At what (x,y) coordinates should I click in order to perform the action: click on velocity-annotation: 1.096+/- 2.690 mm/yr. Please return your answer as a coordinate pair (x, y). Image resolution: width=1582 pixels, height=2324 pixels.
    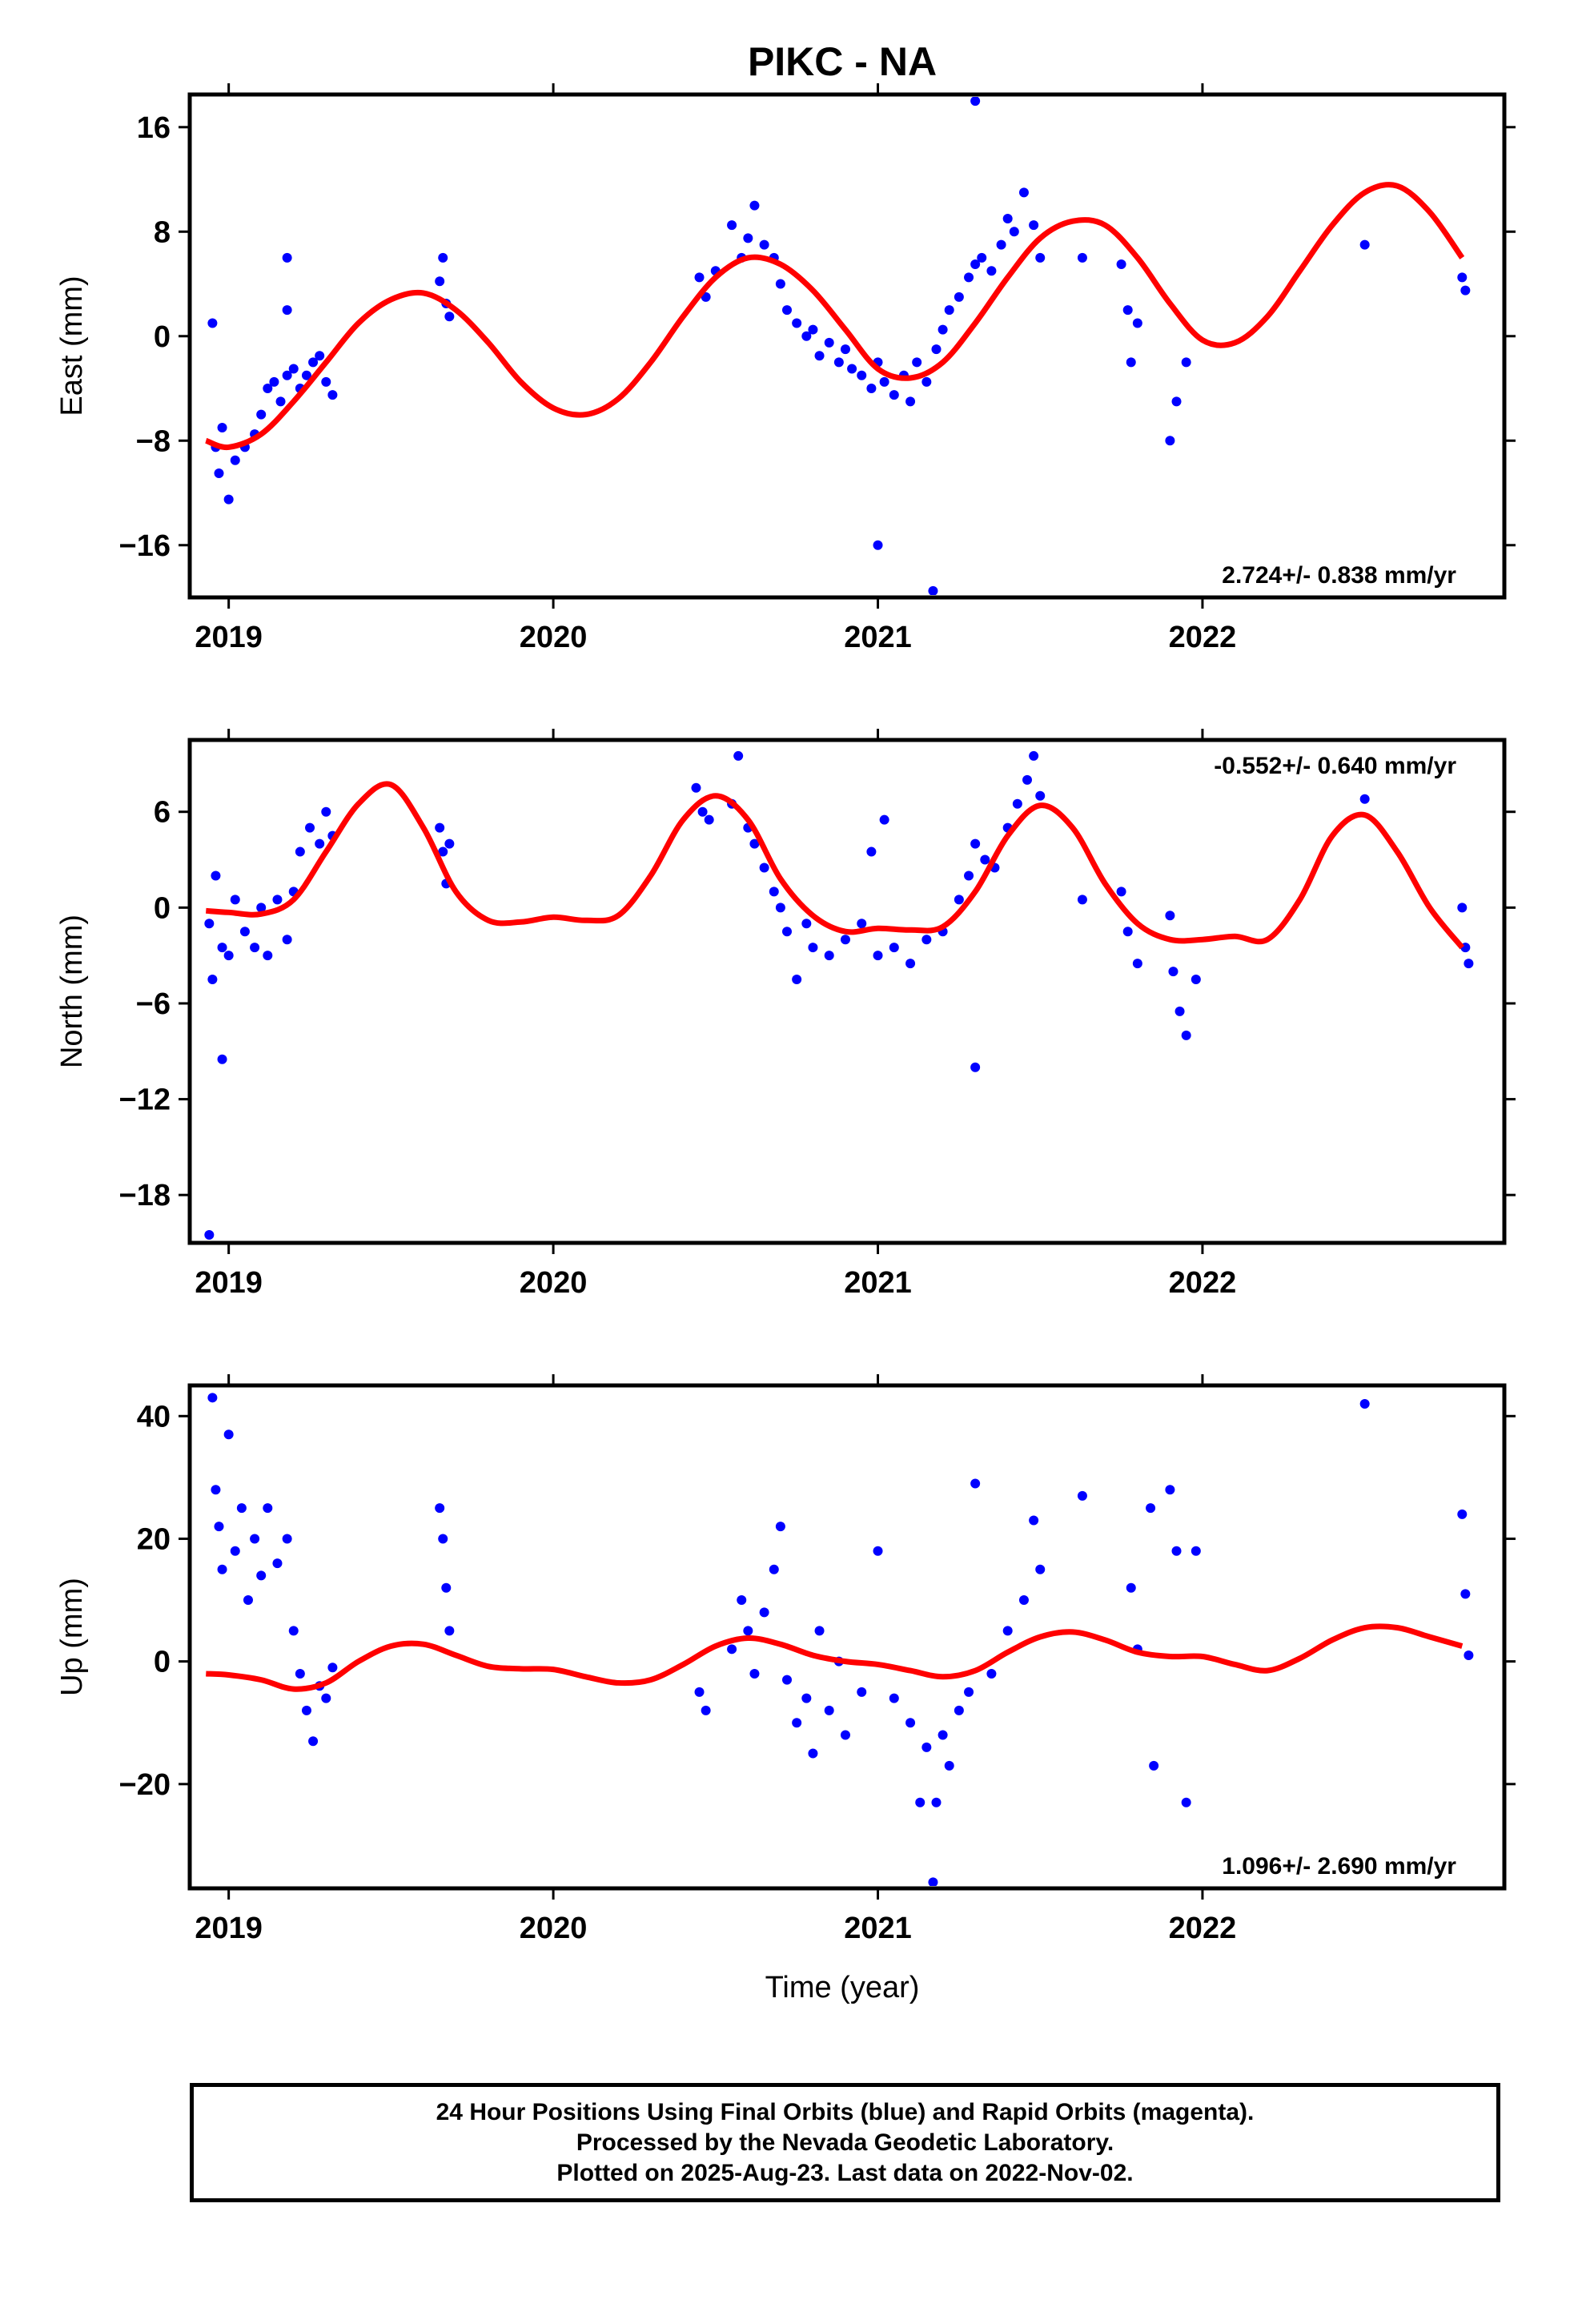
    Looking at the image, I should click on (1339, 1867).